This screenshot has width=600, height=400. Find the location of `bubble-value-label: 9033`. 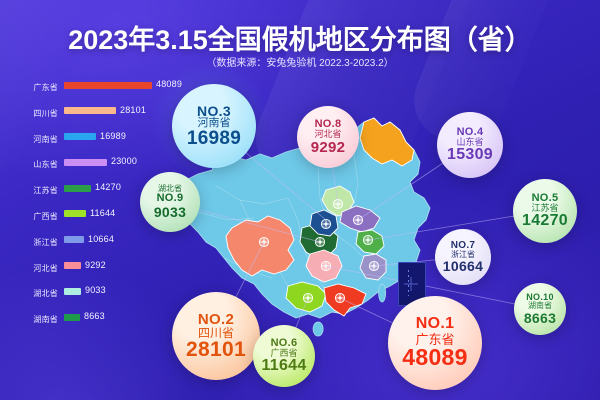

bubble-value-label: 9033 is located at coordinates (170, 211).